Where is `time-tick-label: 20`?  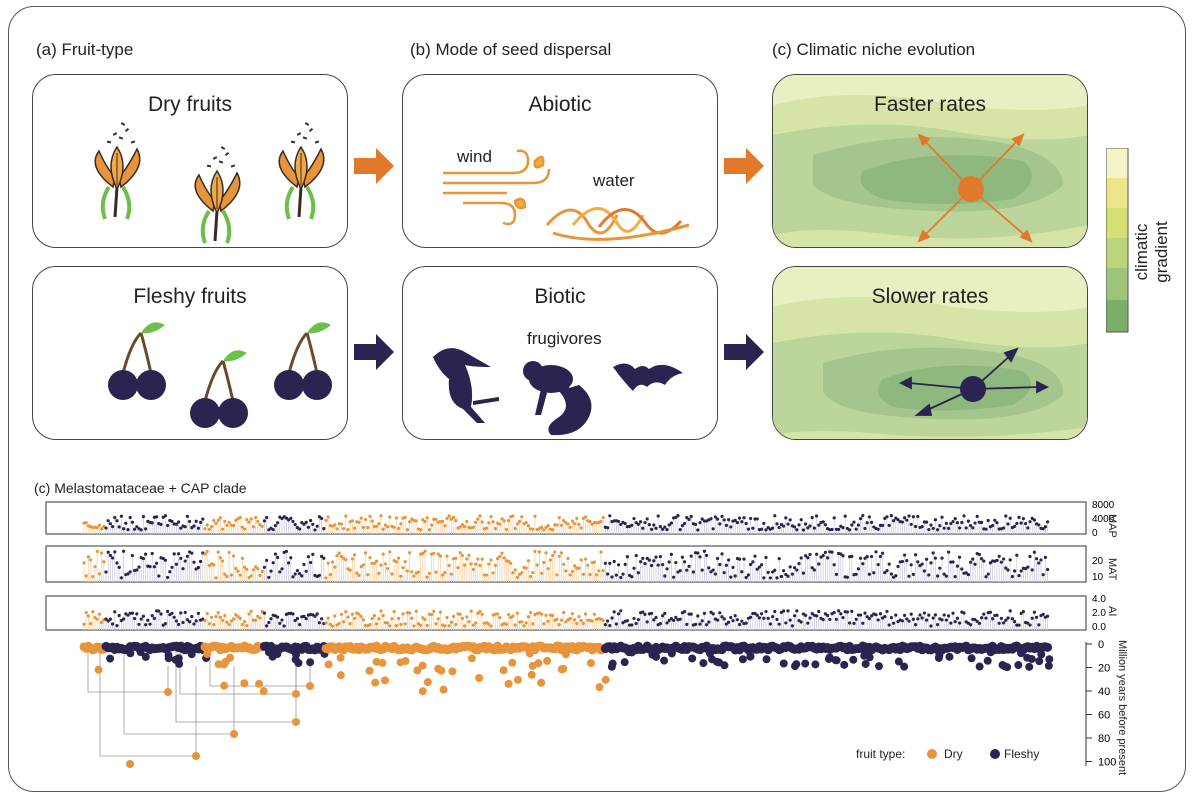
time-tick-label: 20 is located at coordinates (1104, 669).